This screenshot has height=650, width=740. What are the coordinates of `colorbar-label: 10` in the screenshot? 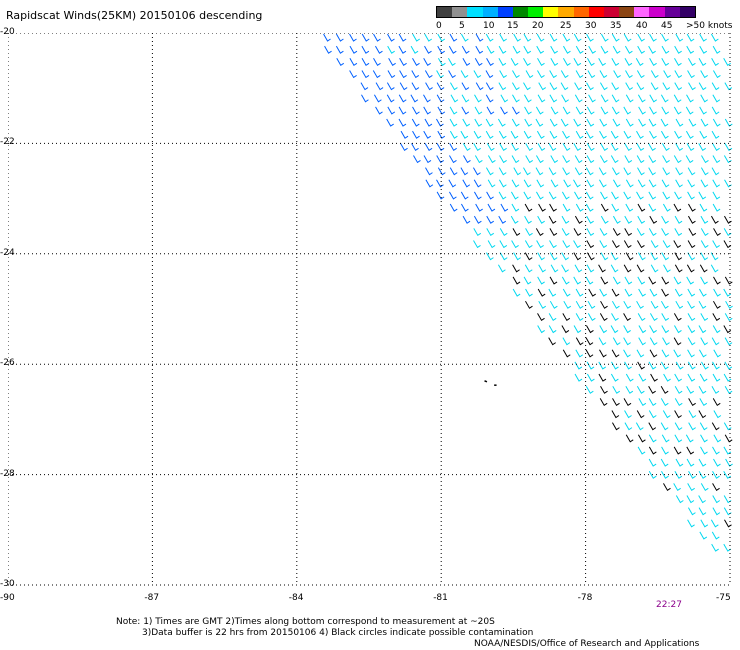 It's located at (489, 26).